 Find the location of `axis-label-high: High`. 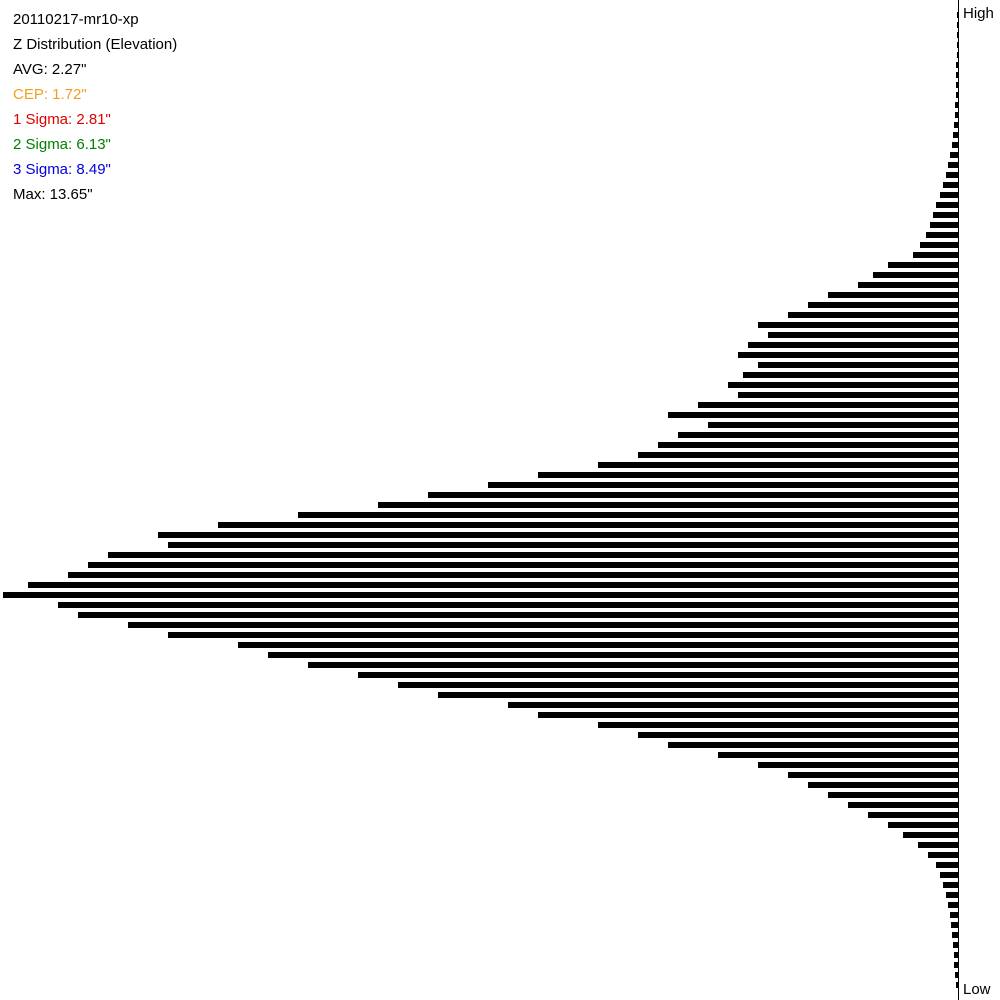

axis-label-high: High is located at coordinates (978, 13).